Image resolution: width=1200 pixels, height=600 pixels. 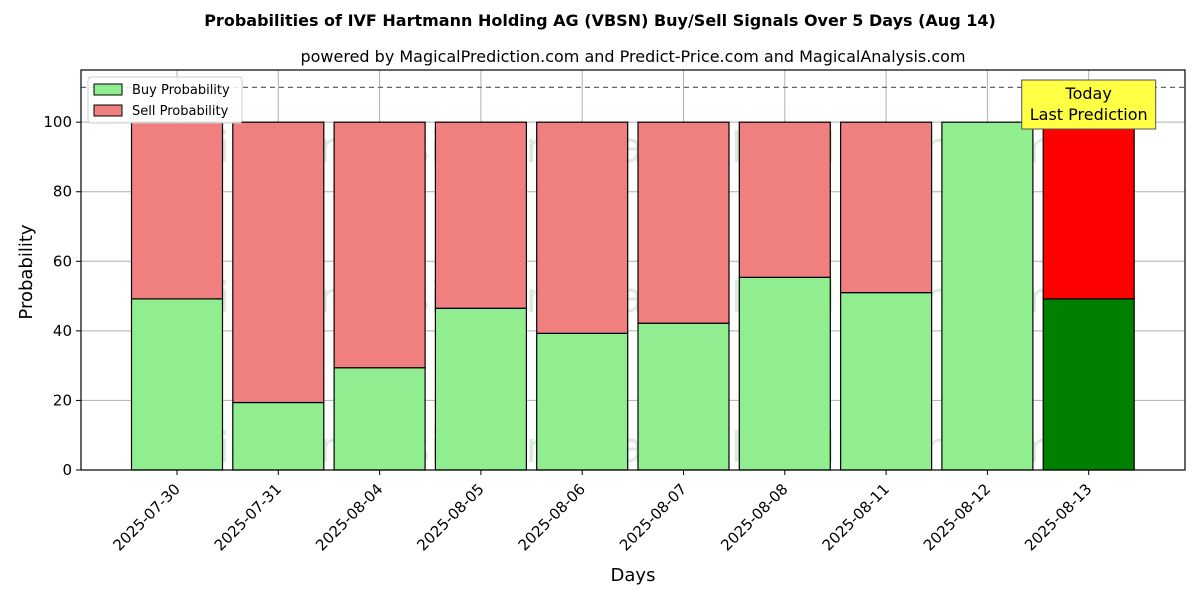 What do you see at coordinates (349, 517) in the screenshot?
I see `x-tick-label: 2025-08-04` at bounding box center [349, 517].